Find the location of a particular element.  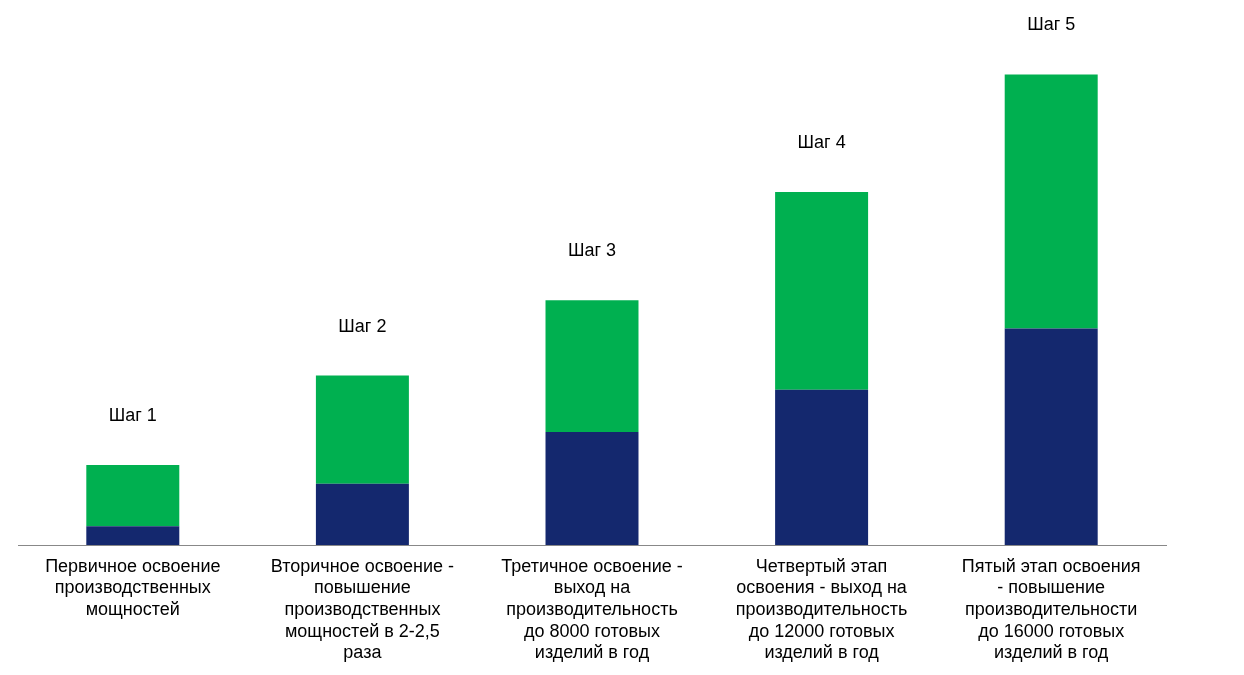

x-tick-label: Вторичное освоение - повышение производственных мощностей в 2-2,5 раза is located at coordinates (362, 609).